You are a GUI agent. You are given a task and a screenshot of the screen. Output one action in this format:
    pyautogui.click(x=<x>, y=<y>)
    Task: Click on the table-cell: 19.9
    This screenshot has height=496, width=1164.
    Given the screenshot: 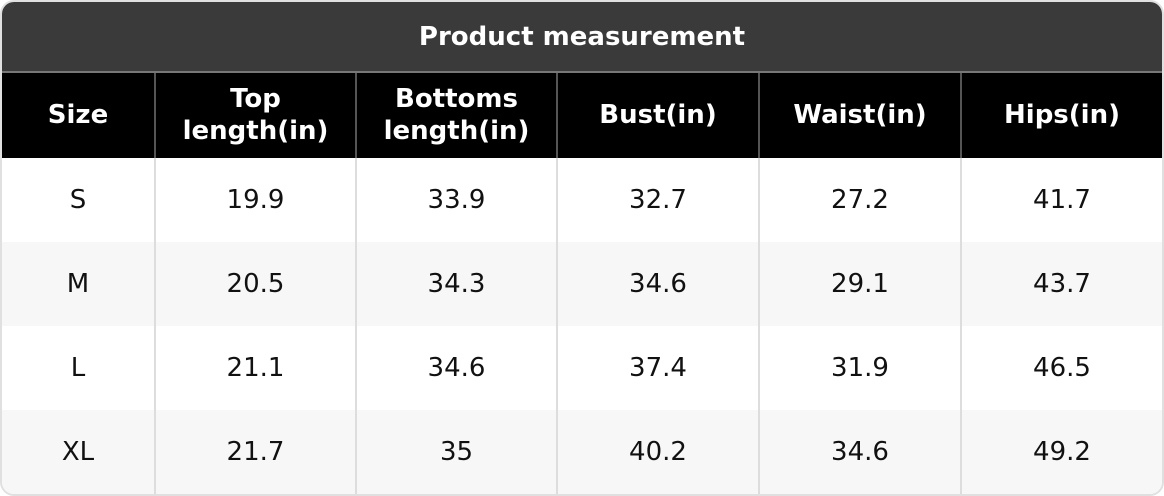 What is the action you would take?
    pyautogui.click(x=255, y=200)
    